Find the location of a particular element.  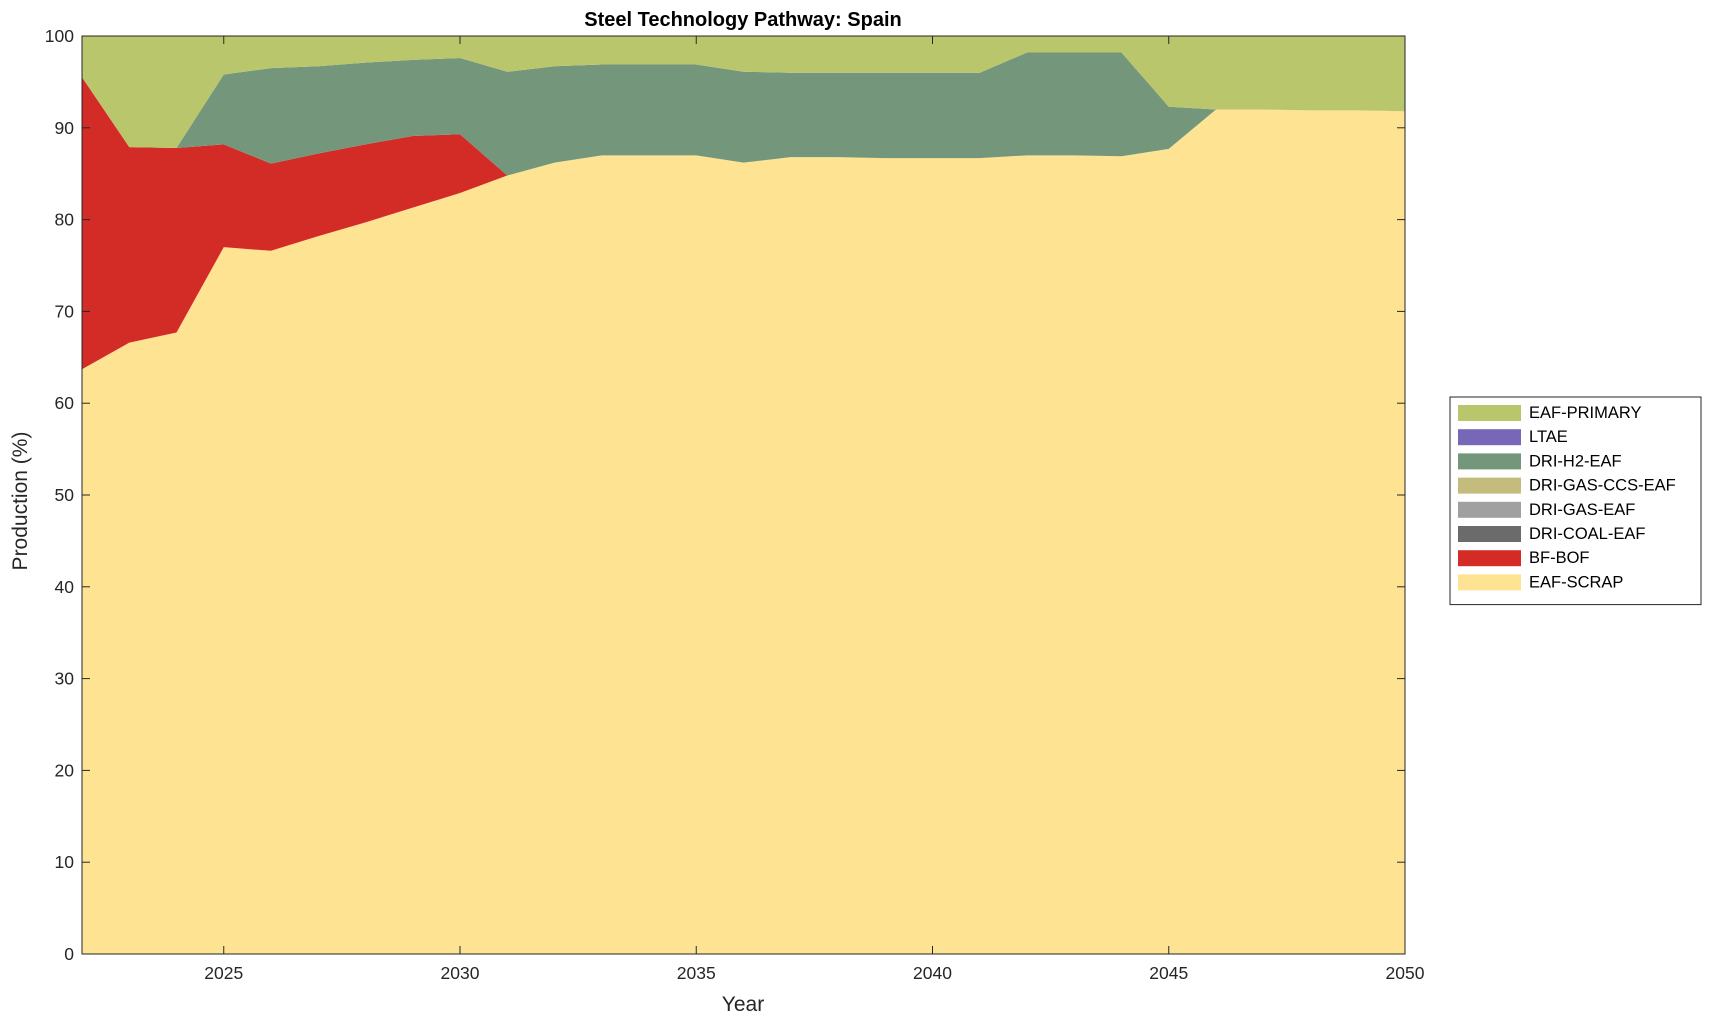

y-tick-label: 60 is located at coordinates (65, 403).